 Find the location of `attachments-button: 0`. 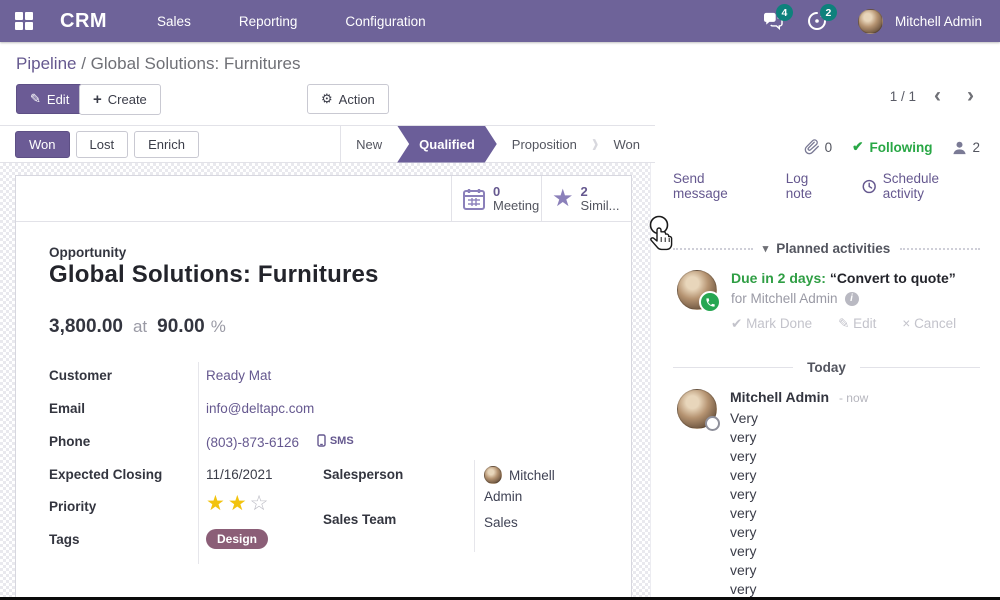

attachments-button: 0 is located at coordinates (818, 147).